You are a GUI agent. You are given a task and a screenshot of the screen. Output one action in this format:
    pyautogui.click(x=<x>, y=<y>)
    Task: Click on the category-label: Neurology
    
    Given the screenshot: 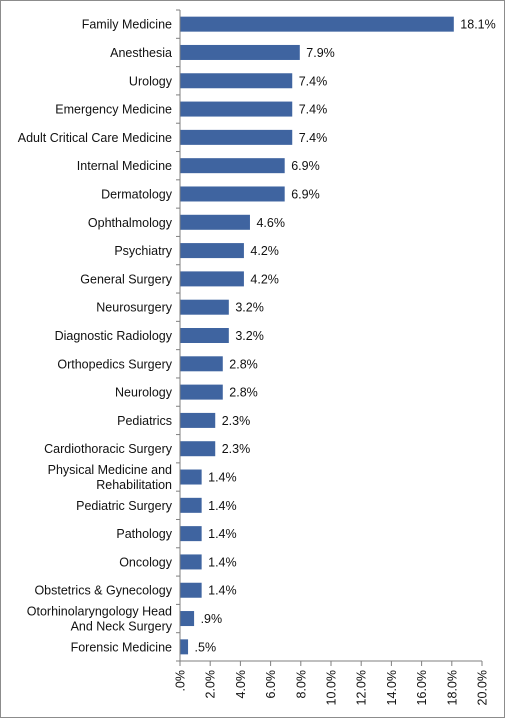 What is the action you would take?
    pyautogui.click(x=144, y=393)
    